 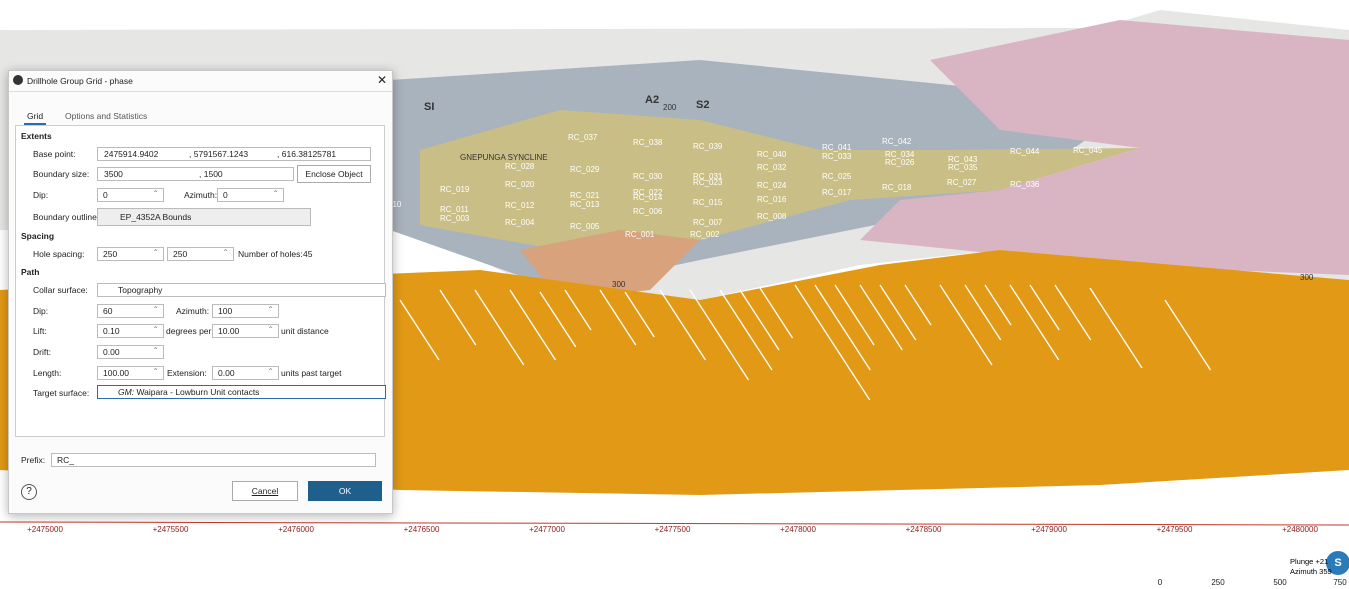 What do you see at coordinates (305, 331) in the screenshot?
I see `label: unit distance` at bounding box center [305, 331].